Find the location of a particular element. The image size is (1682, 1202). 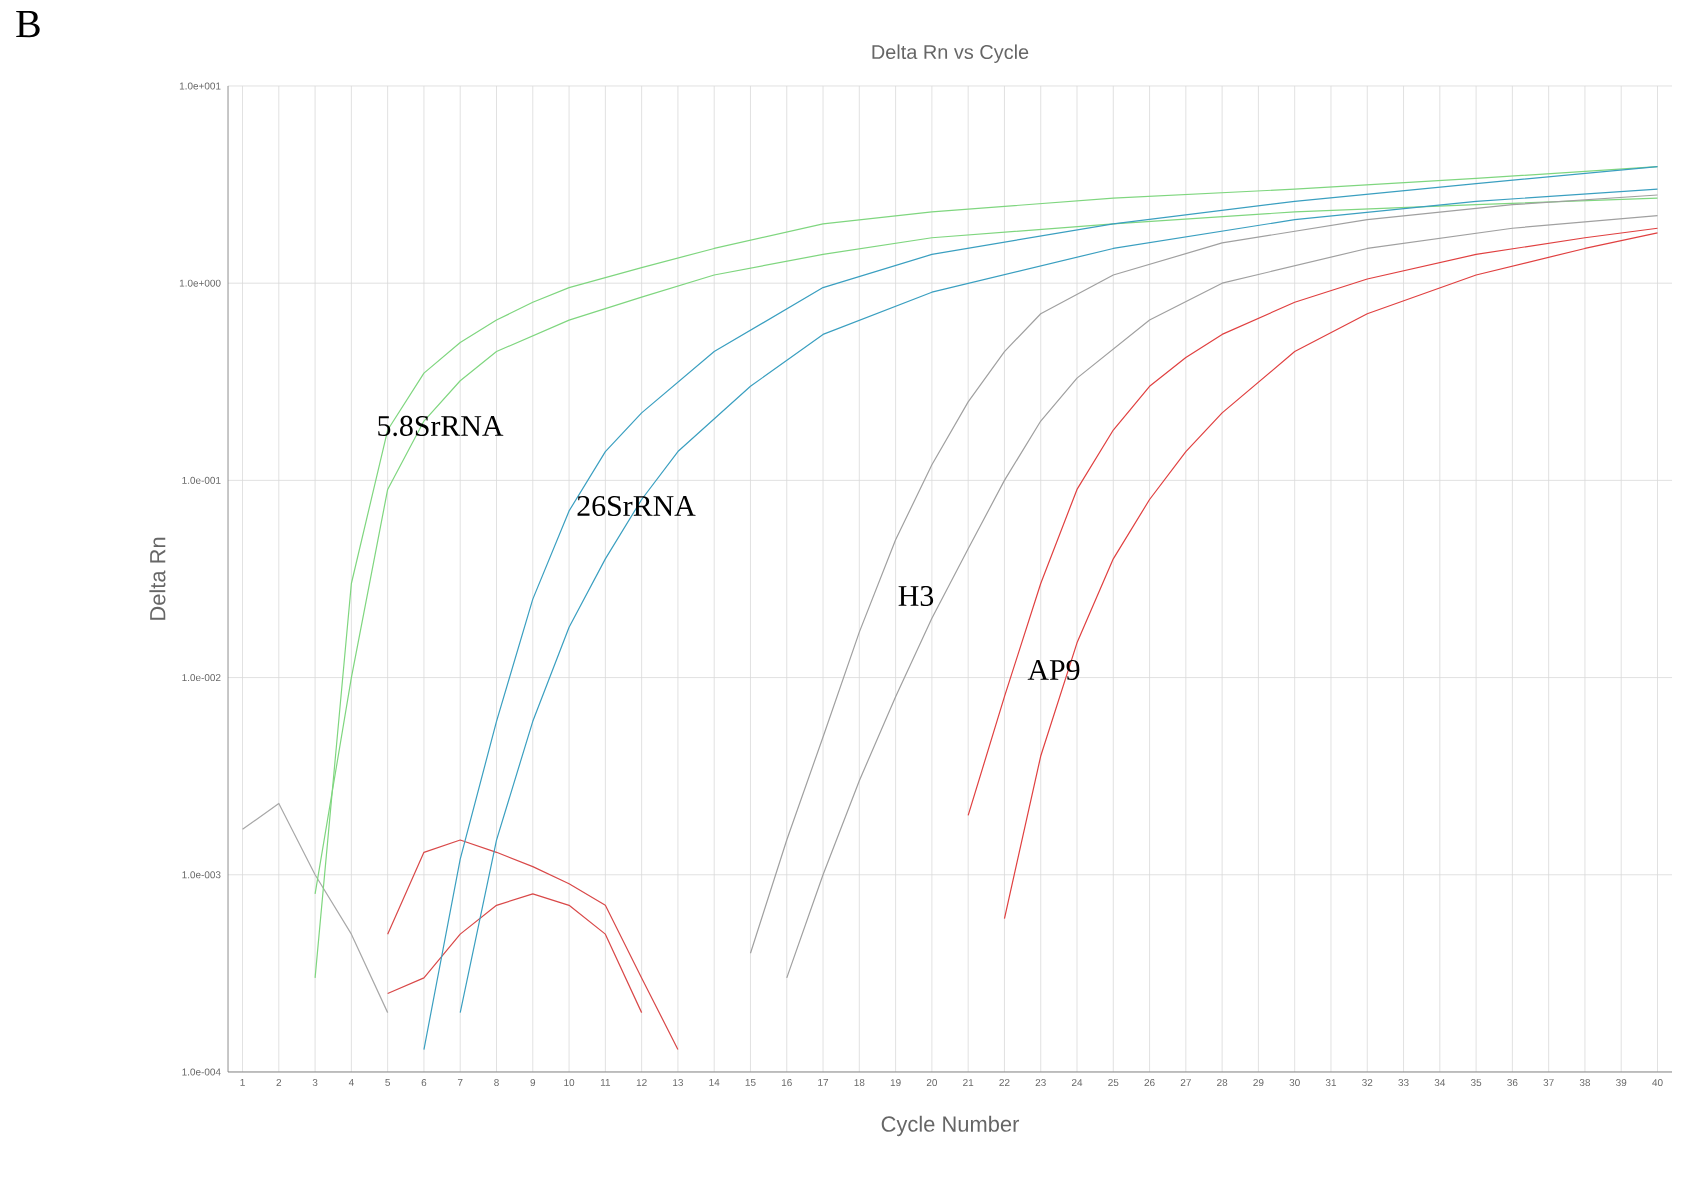

x-axis-title: Cycle Number is located at coordinates (950, 1126).